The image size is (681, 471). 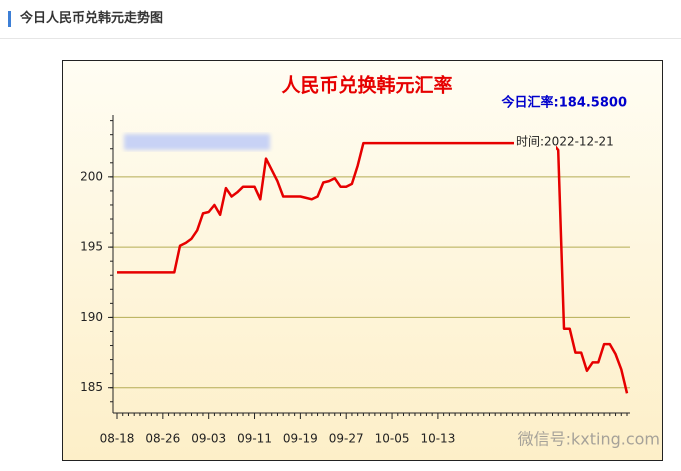 What do you see at coordinates (340, 38) in the screenshot?
I see `separator` at bounding box center [340, 38].